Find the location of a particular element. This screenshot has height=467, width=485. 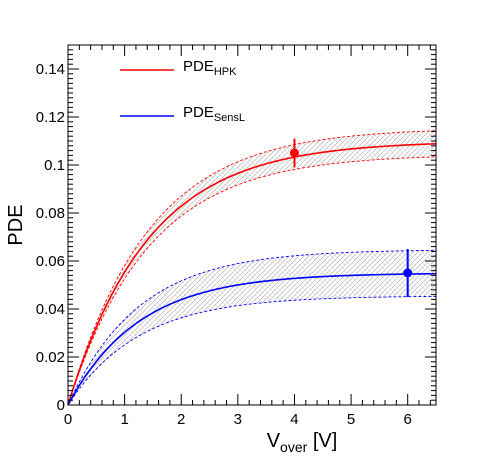

legend-label-hpk: PDEHPK is located at coordinates (210, 68).